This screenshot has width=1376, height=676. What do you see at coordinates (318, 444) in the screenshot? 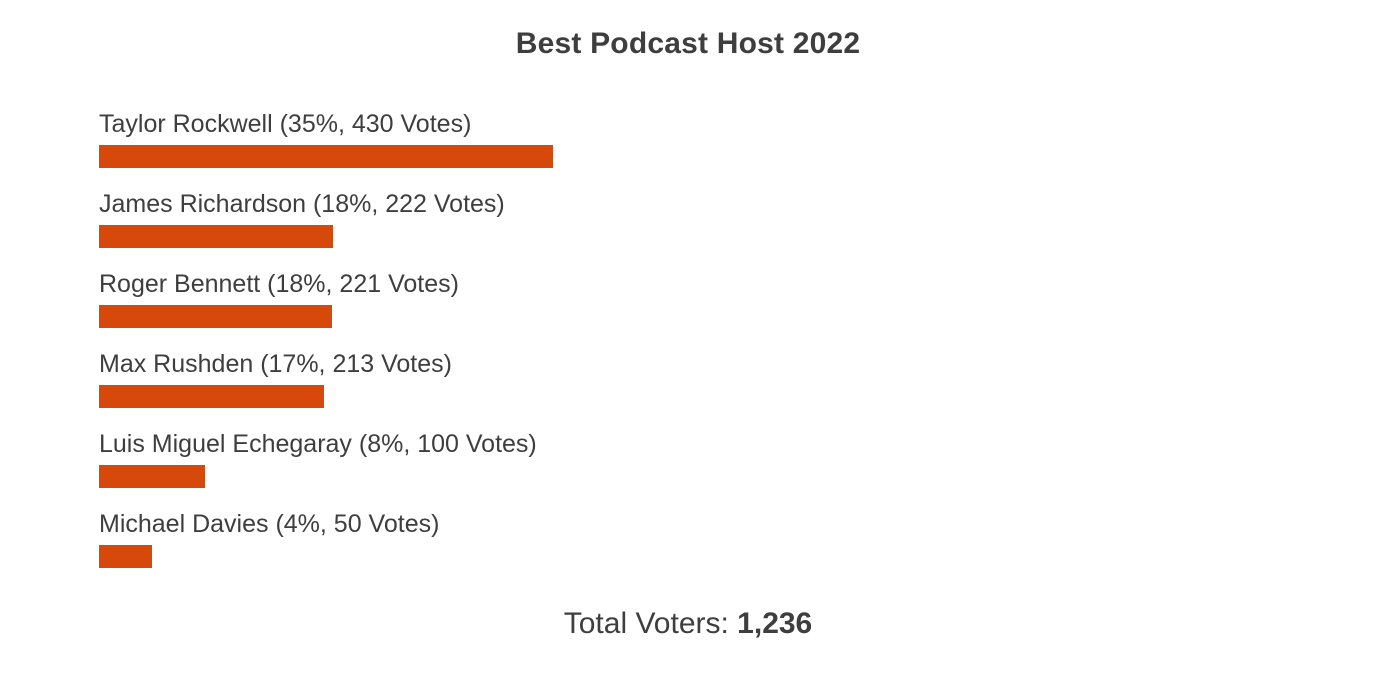
I see `poll-option-label: Luis Miguel Echegaray (8%, 100 Votes)` at bounding box center [318, 444].